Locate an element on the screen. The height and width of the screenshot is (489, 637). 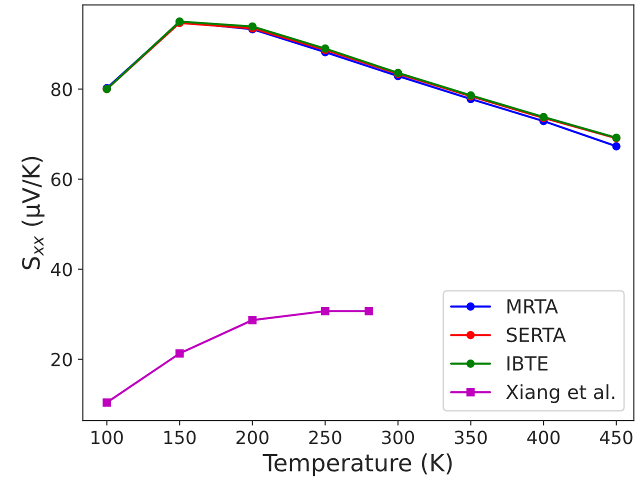
y-tick-label: 40 is located at coordinates (61, 269).